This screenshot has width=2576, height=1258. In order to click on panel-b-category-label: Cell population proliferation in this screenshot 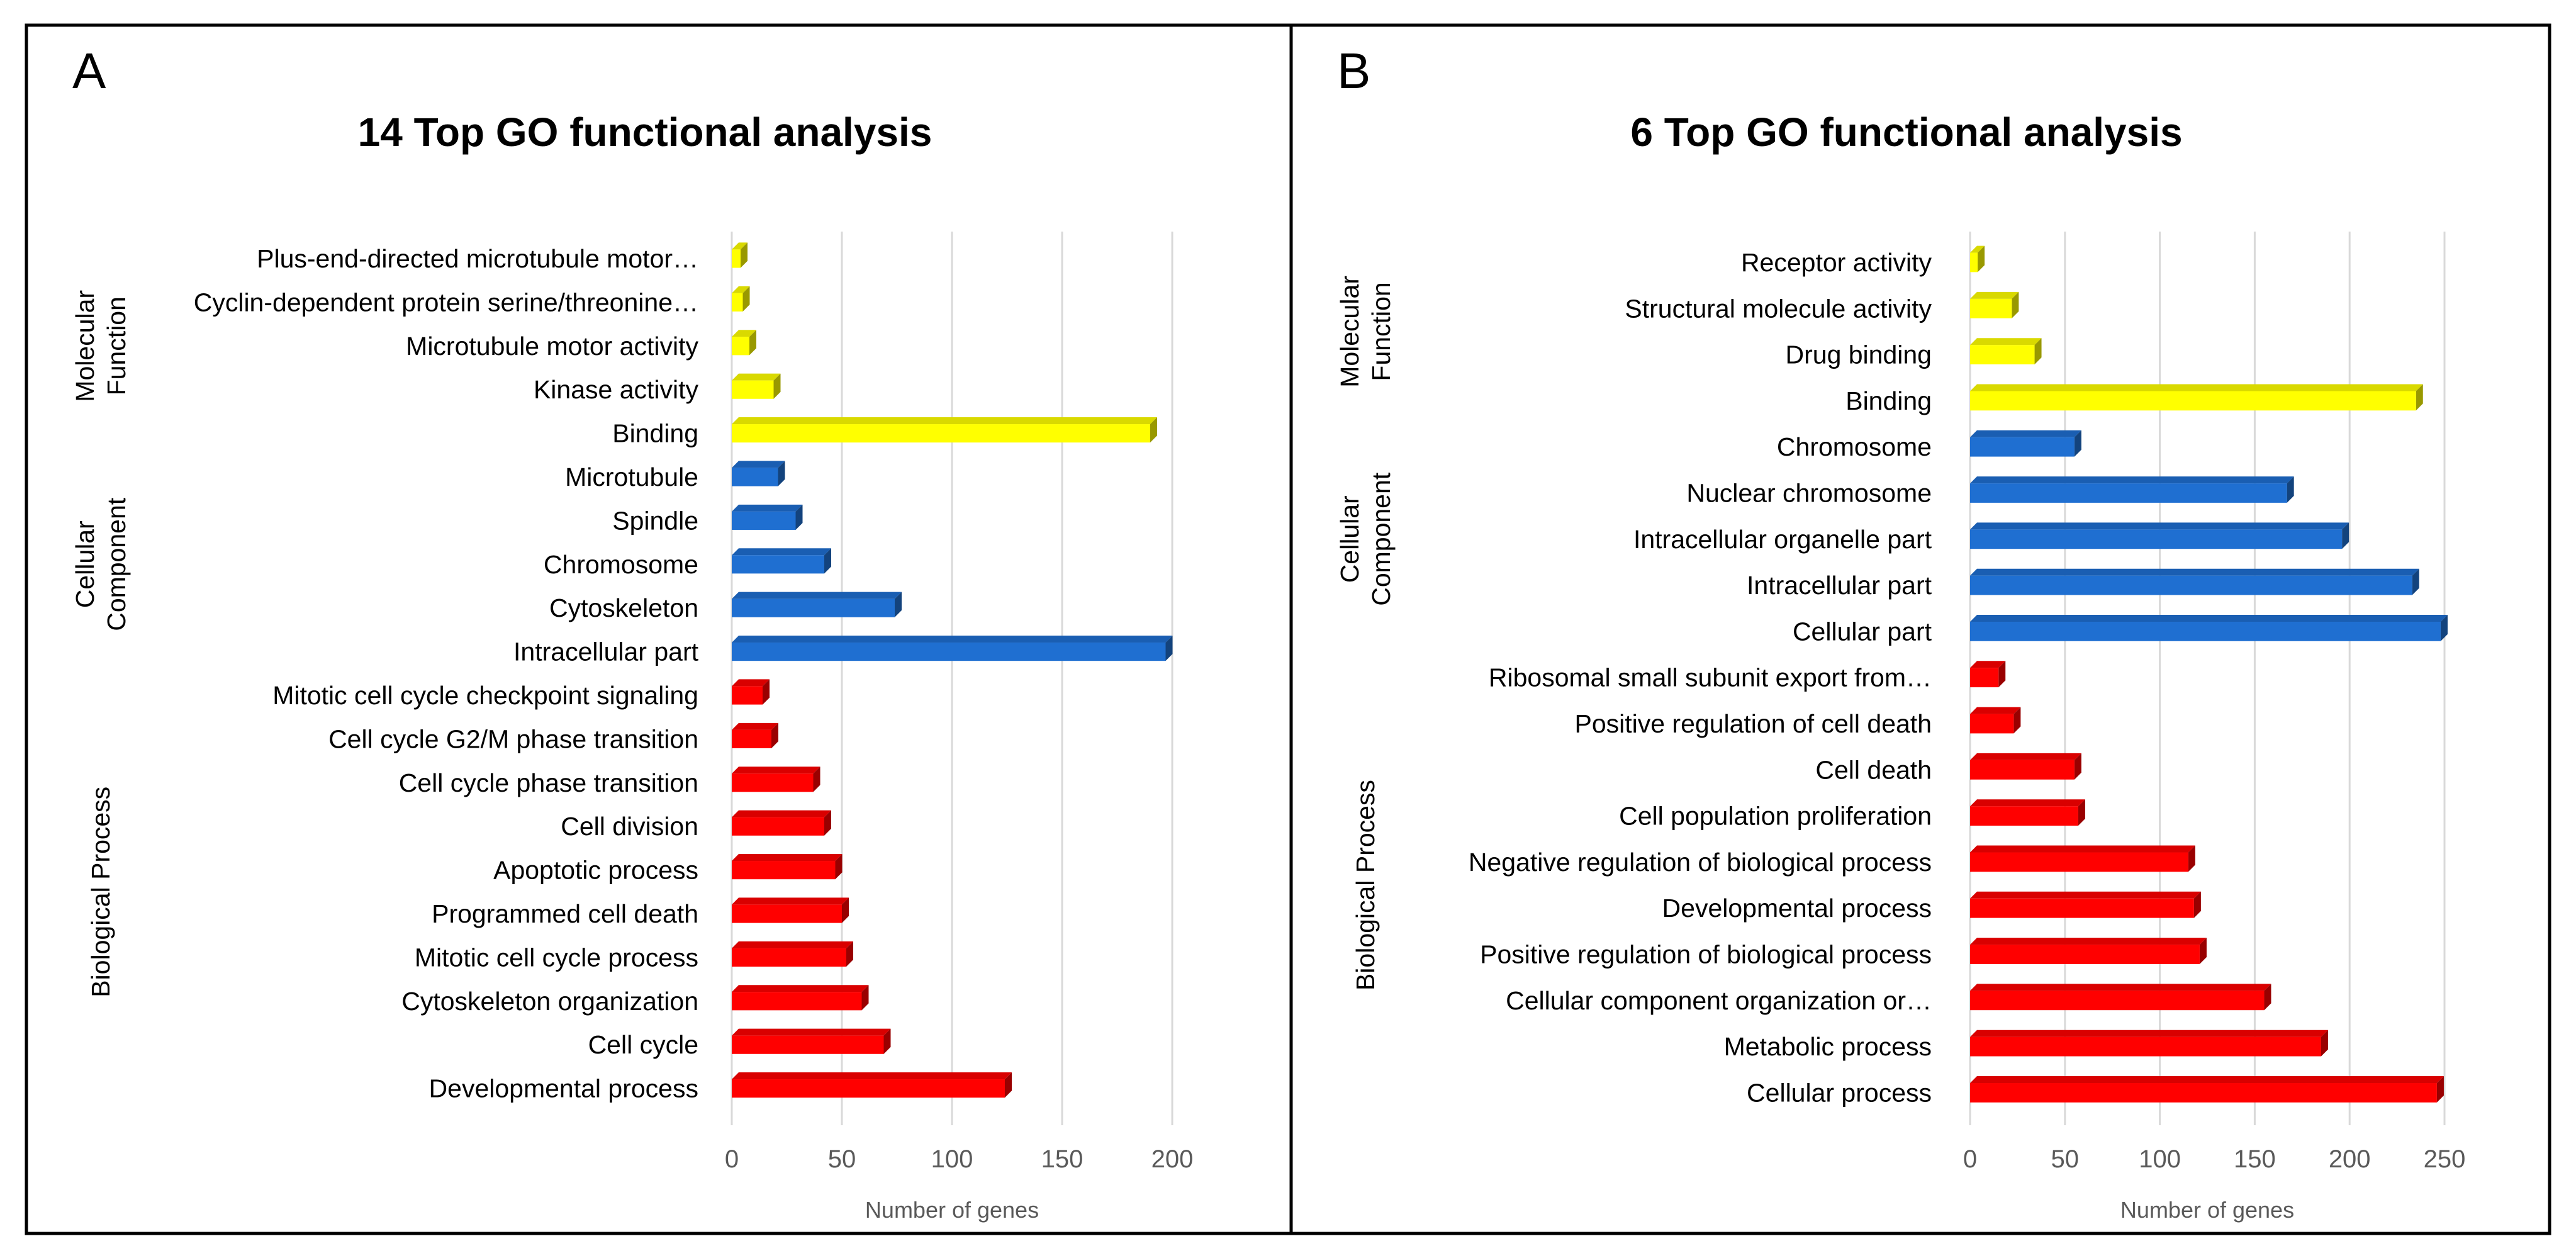, I will do `click(1775, 816)`.